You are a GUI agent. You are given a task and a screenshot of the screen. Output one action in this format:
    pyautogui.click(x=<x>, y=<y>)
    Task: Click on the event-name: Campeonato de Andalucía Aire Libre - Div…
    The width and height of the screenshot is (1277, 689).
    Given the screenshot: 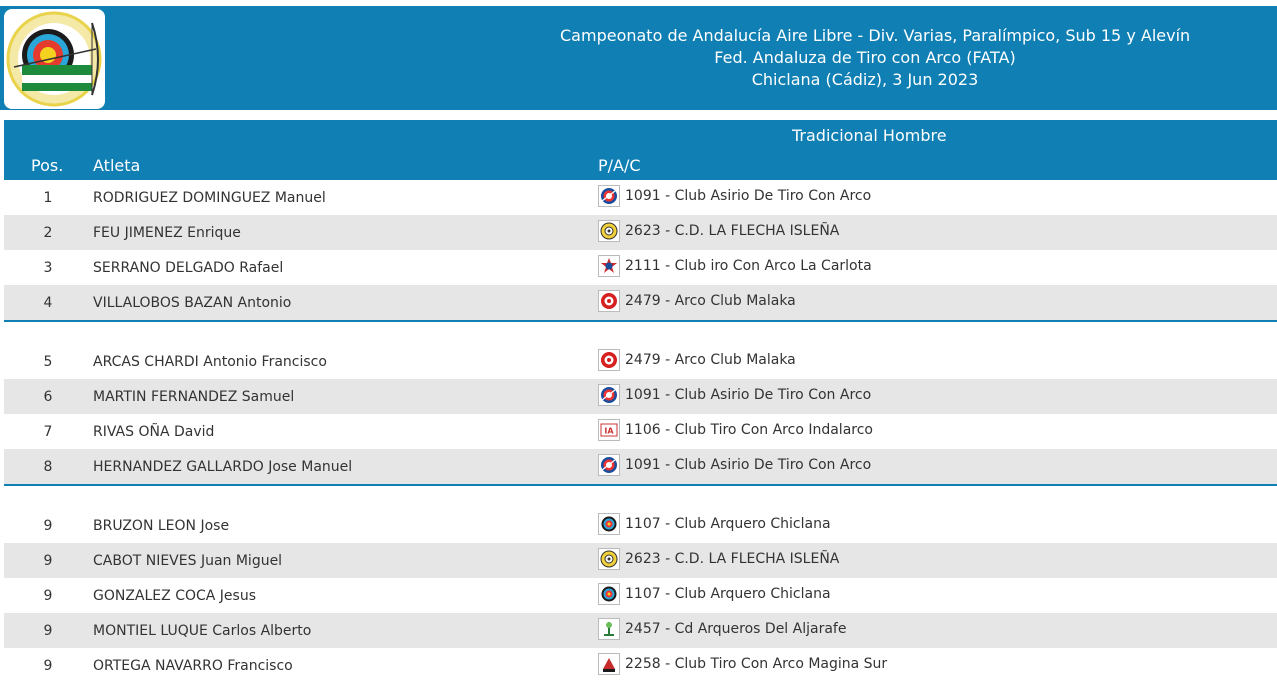 What is the action you would take?
    pyautogui.click(x=875, y=35)
    